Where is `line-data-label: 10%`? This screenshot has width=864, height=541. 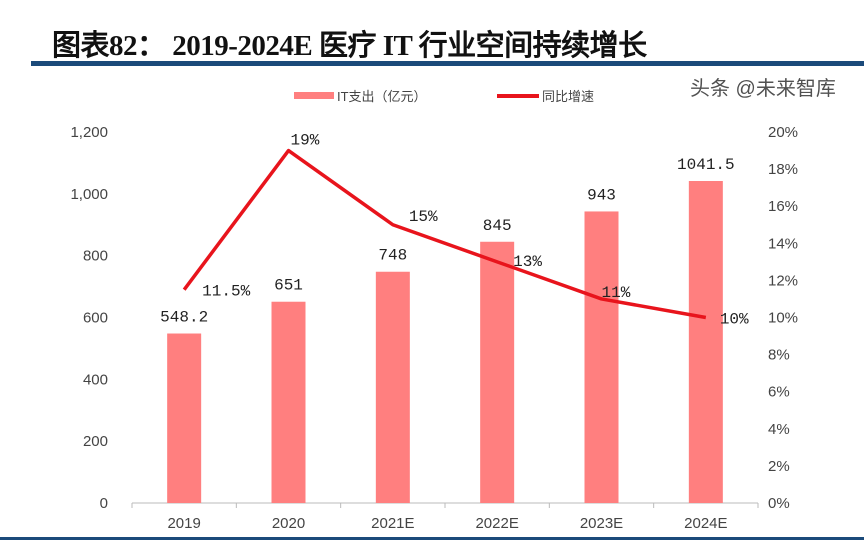
line-data-label: 10% is located at coordinates (734, 320).